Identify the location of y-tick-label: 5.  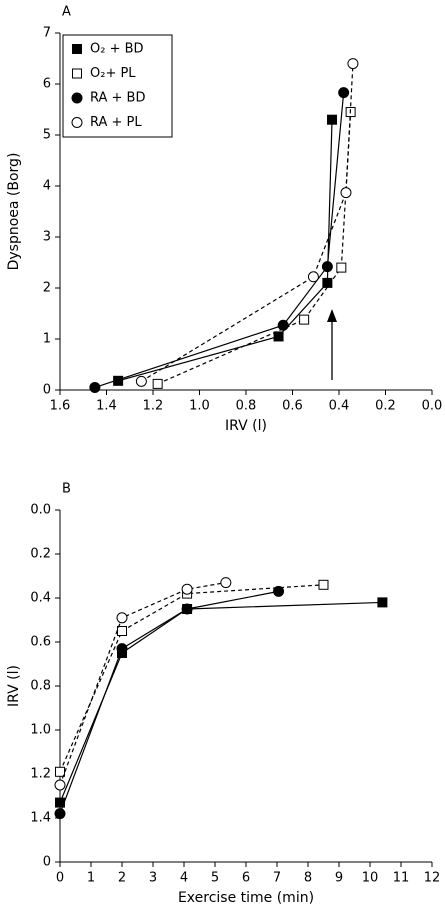
(47, 135).